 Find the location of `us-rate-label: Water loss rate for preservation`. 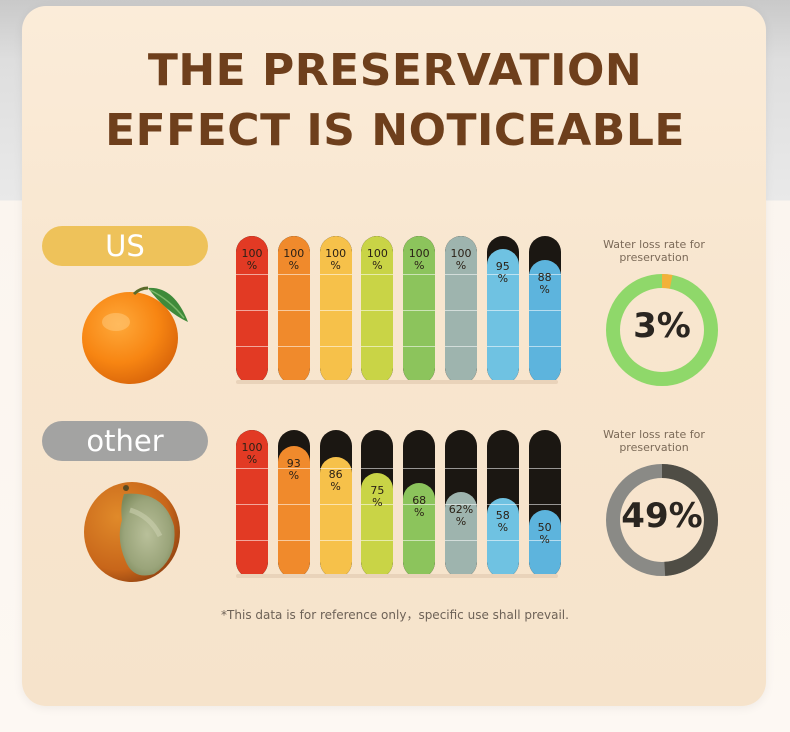

us-rate-label: Water loss rate for preservation is located at coordinates (654, 251).